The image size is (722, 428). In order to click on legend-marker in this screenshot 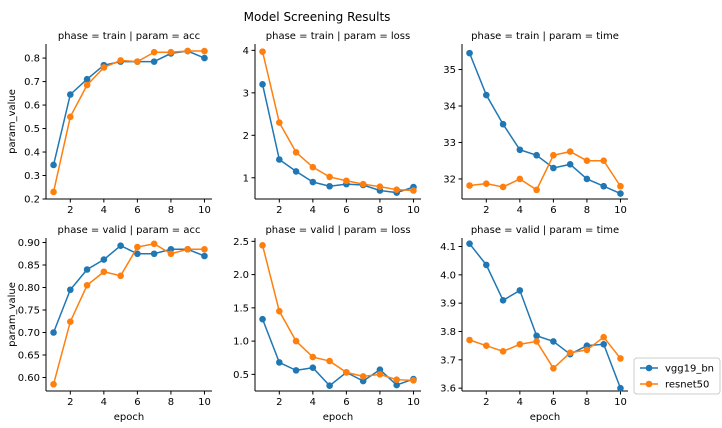, I will do `click(649, 368)`.